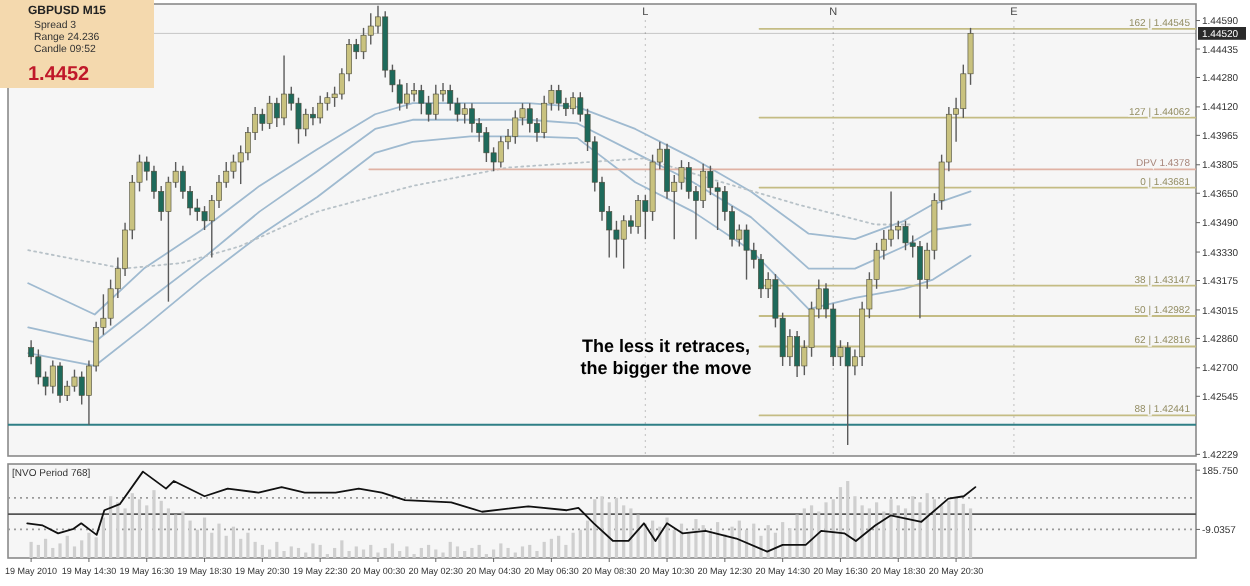 The image size is (1250, 586). I want to click on line-series, so click(470, 213).